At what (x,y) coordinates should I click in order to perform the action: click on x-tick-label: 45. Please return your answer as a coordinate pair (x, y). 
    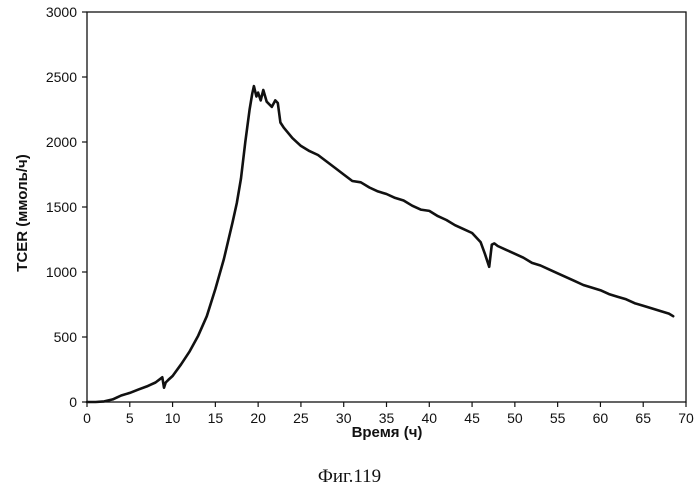
    Looking at the image, I should click on (472, 418).